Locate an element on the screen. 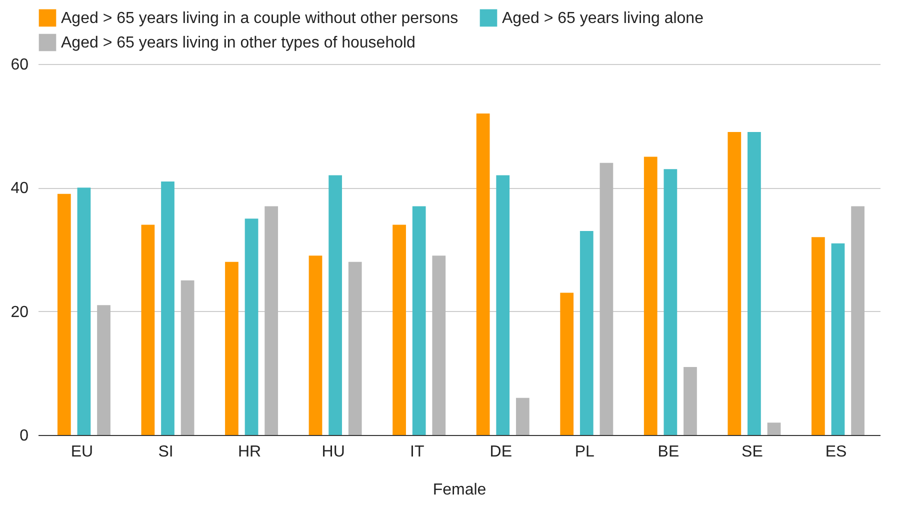  legend-label: Aged > 65 years living in a couple without other persons is located at coordinates (259, 18).